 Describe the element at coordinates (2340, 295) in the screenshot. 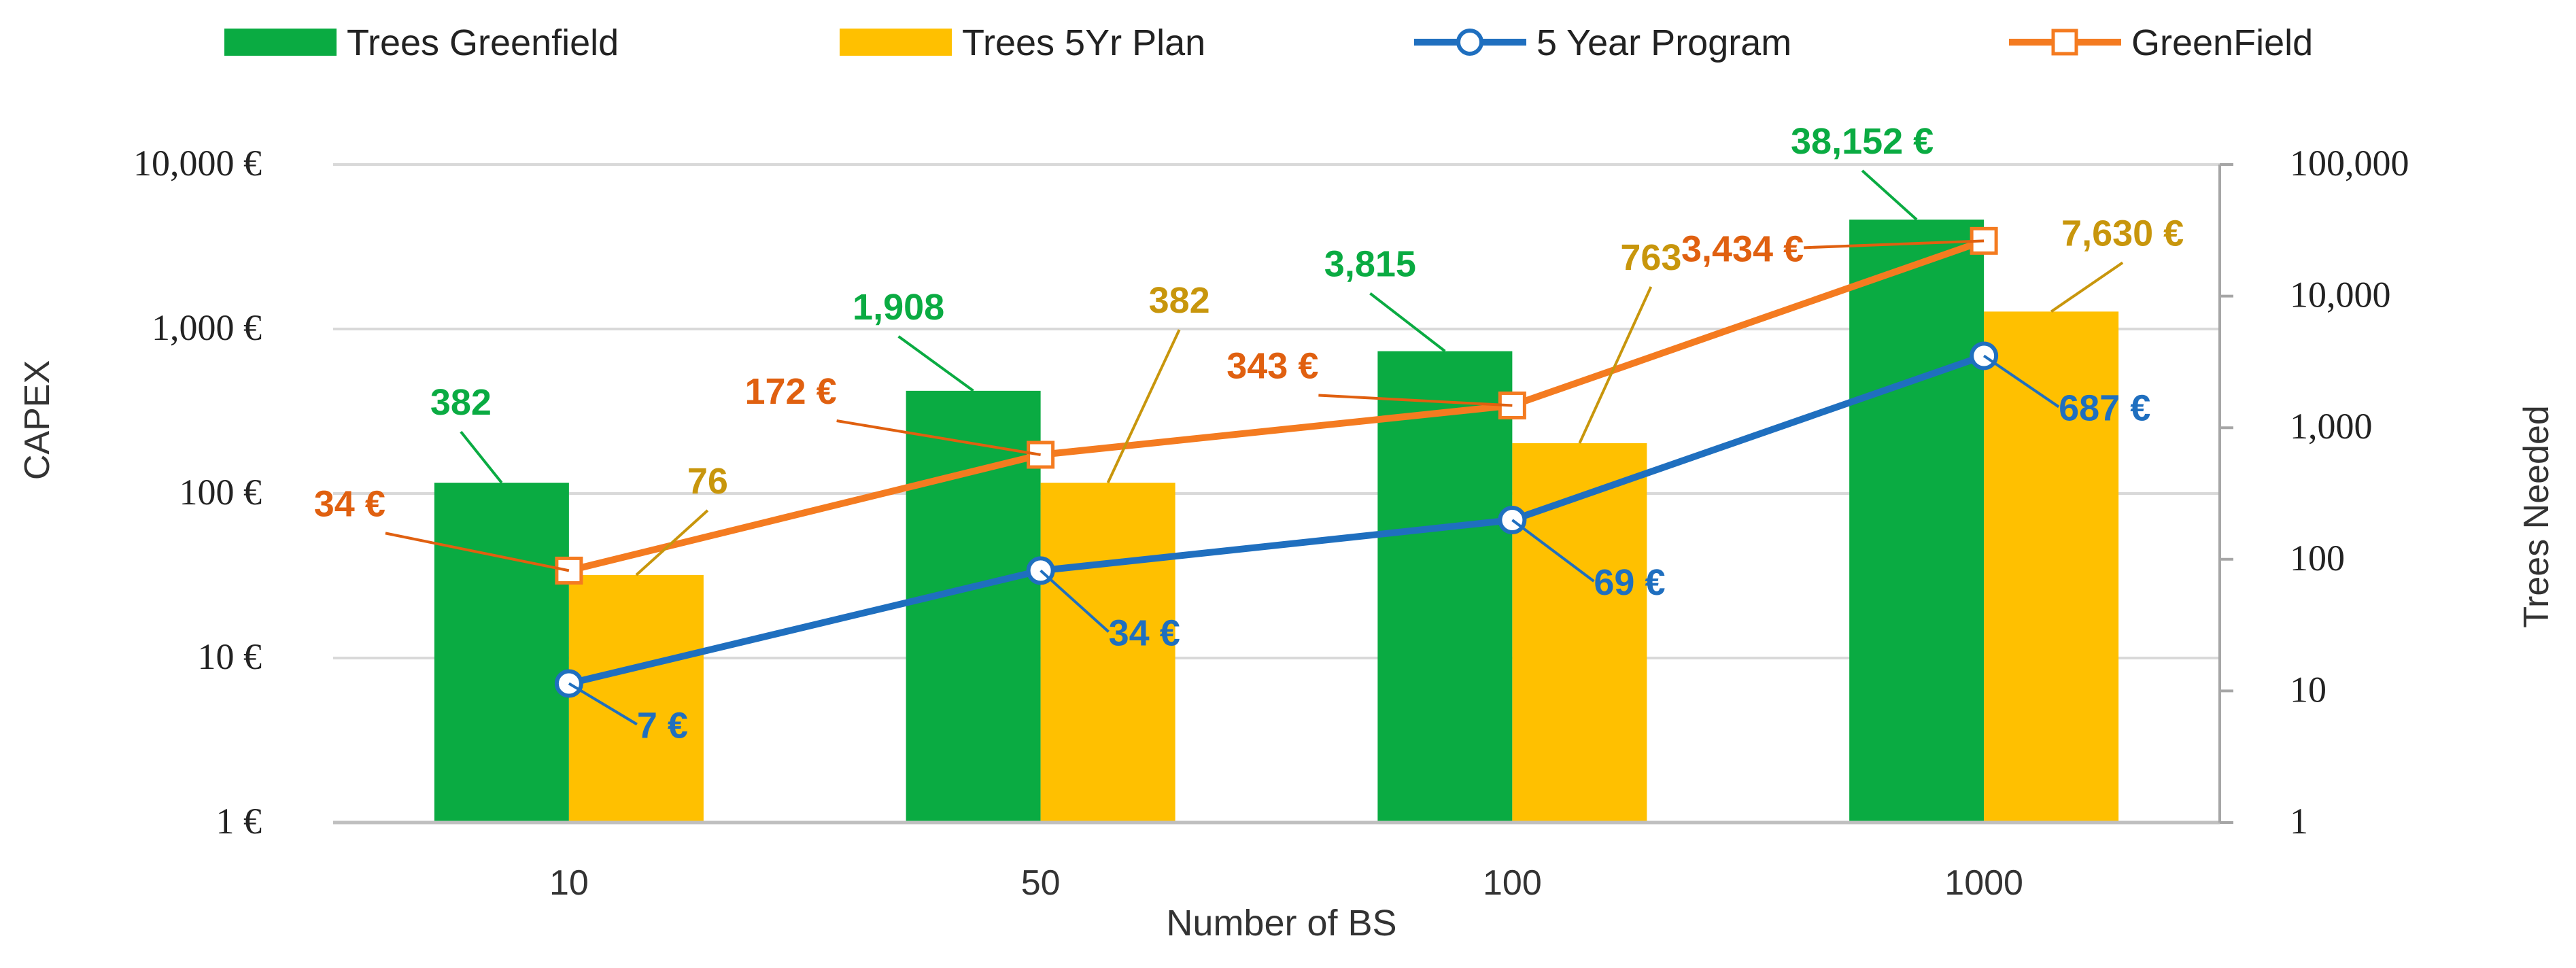

I see `right-tick-label: 10,000` at that location.